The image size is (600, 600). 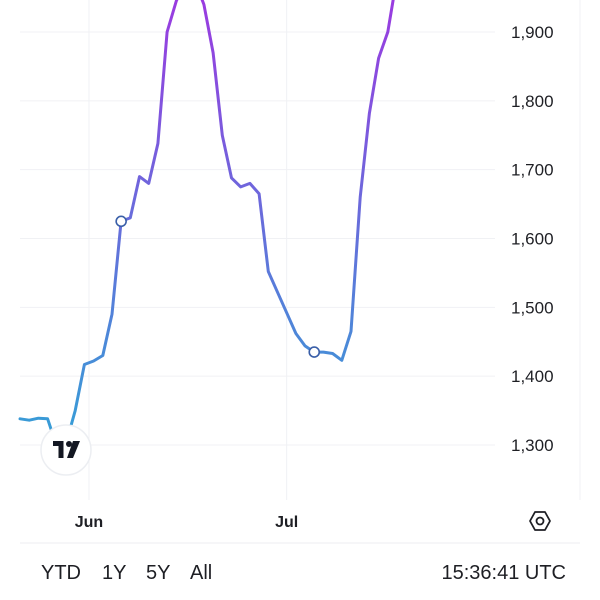 I want to click on y-tick-label: 1,800, so click(x=532, y=101).